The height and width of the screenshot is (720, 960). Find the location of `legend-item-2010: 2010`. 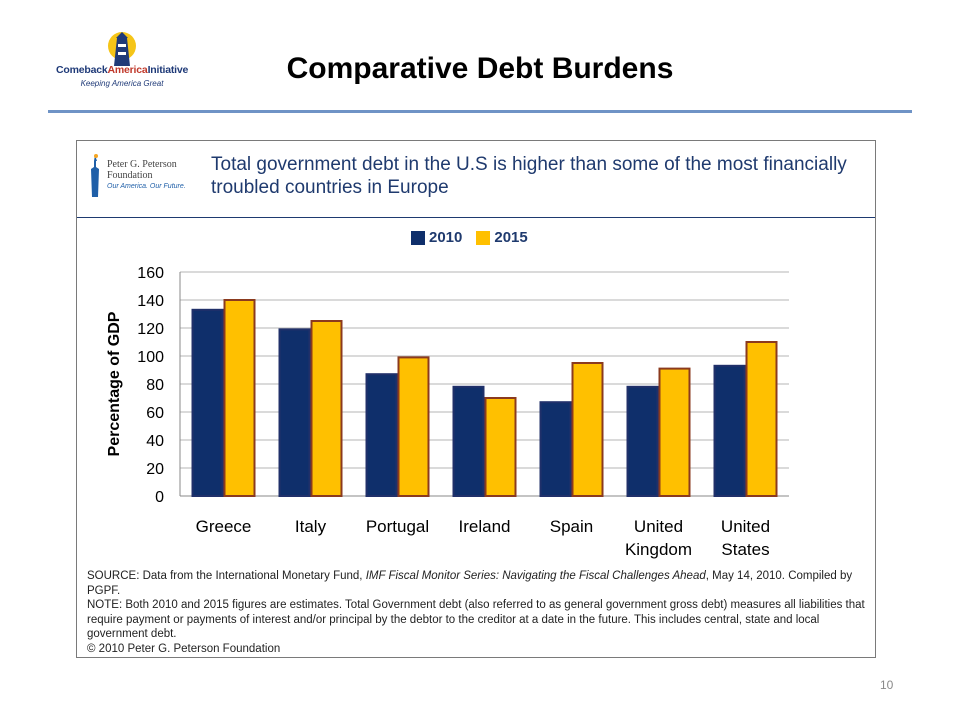

legend-item-2010: 2010 is located at coordinates (436, 237).